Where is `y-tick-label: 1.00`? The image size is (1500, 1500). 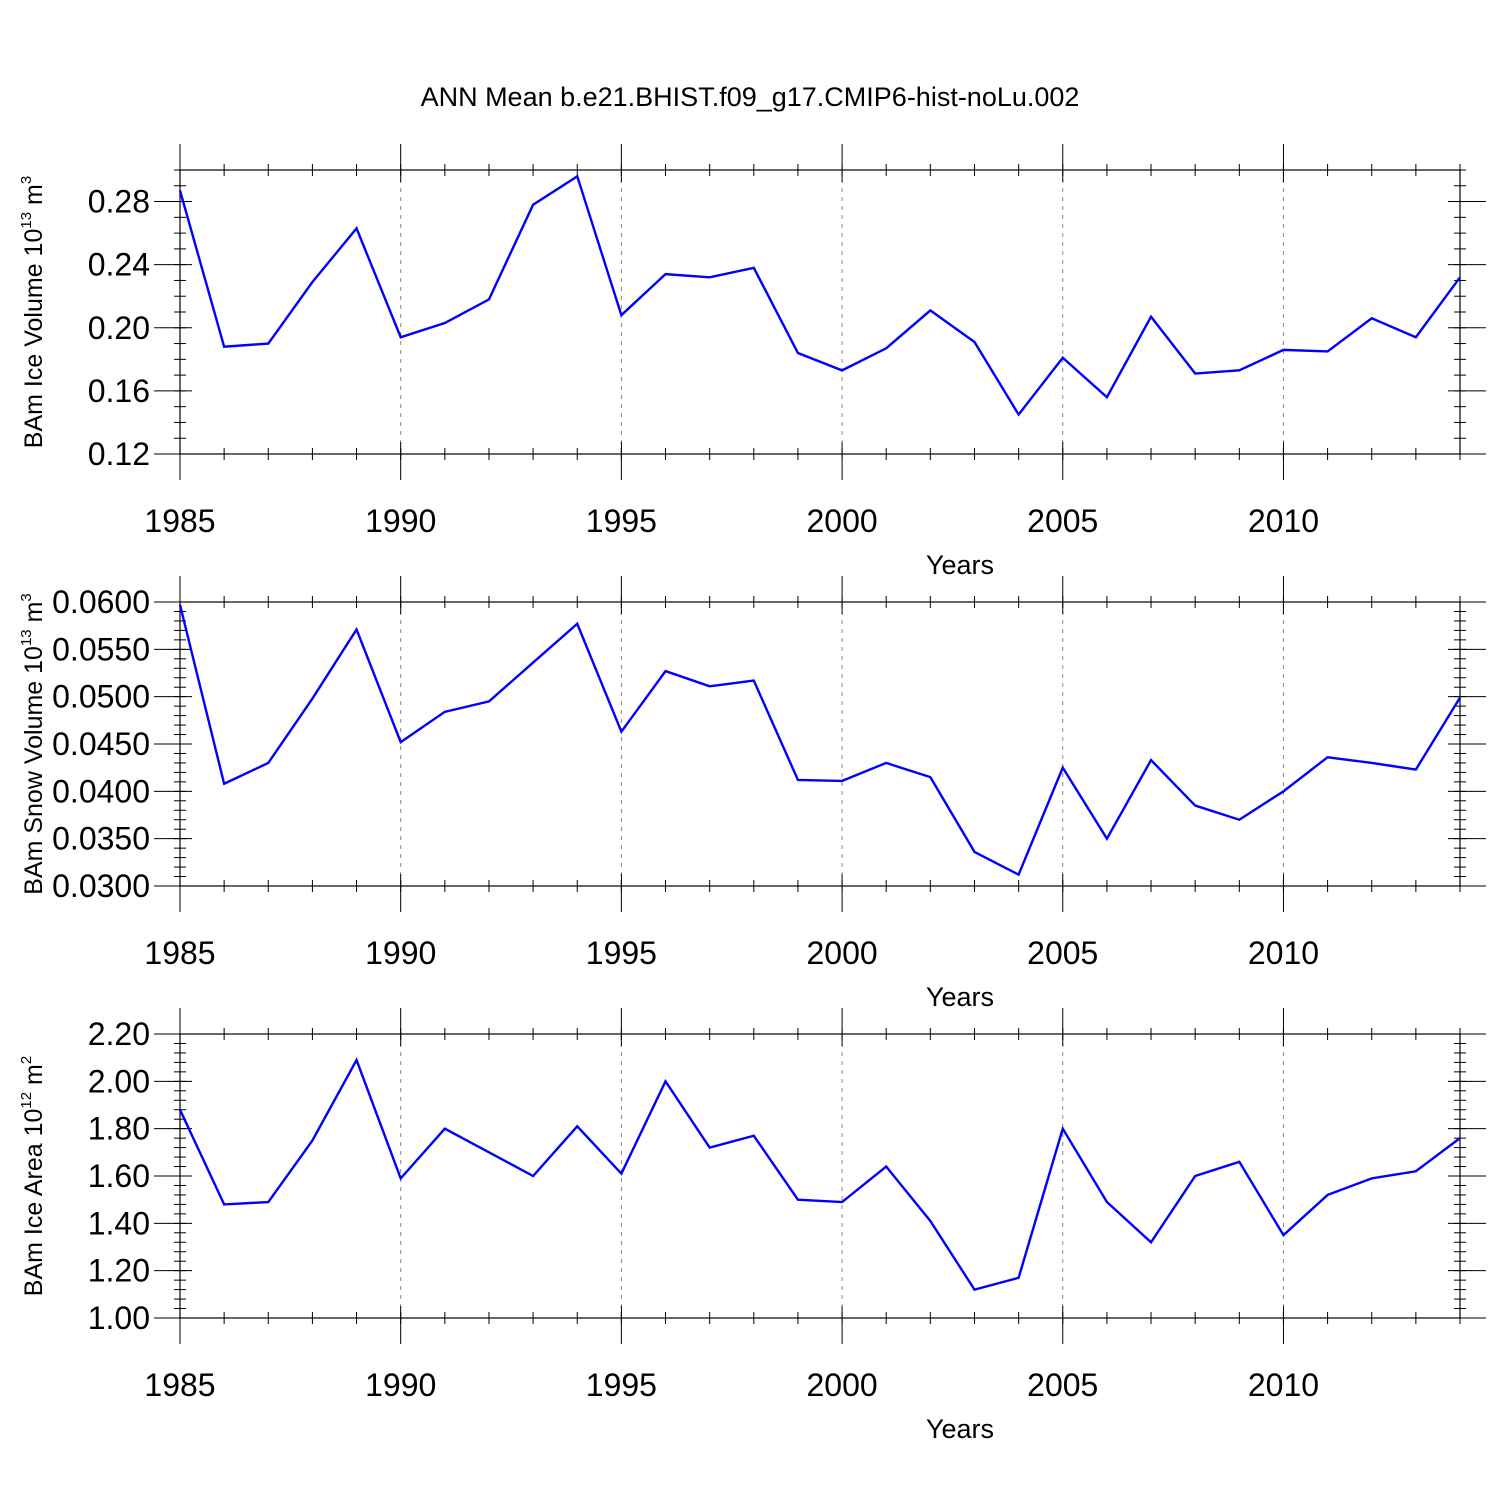 y-tick-label: 1.00 is located at coordinates (119, 1318).